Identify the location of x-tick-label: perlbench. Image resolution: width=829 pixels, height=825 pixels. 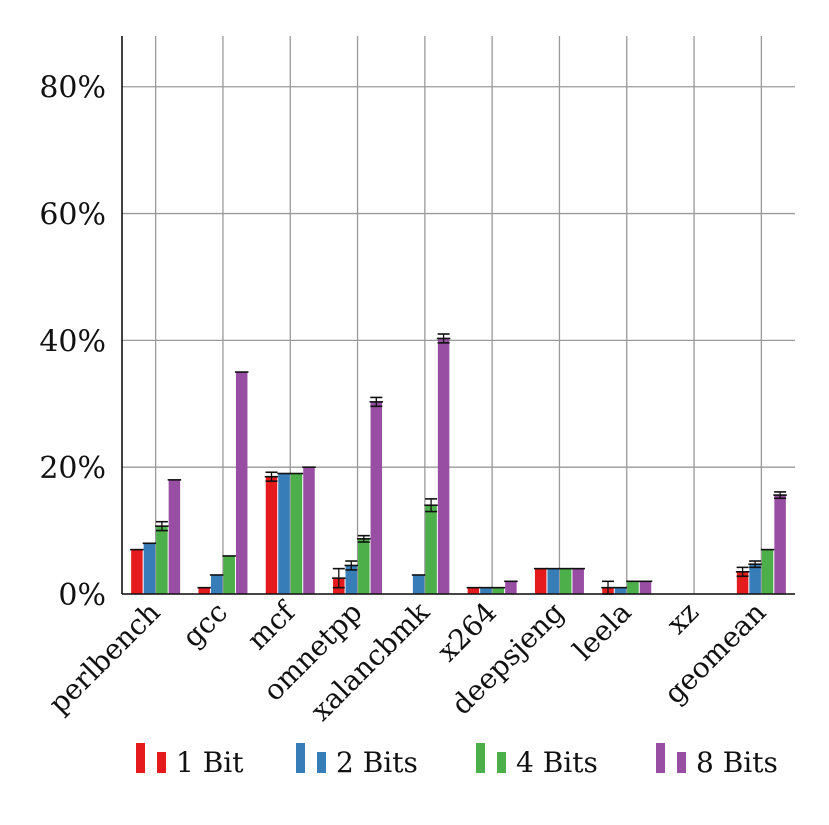
(104, 658).